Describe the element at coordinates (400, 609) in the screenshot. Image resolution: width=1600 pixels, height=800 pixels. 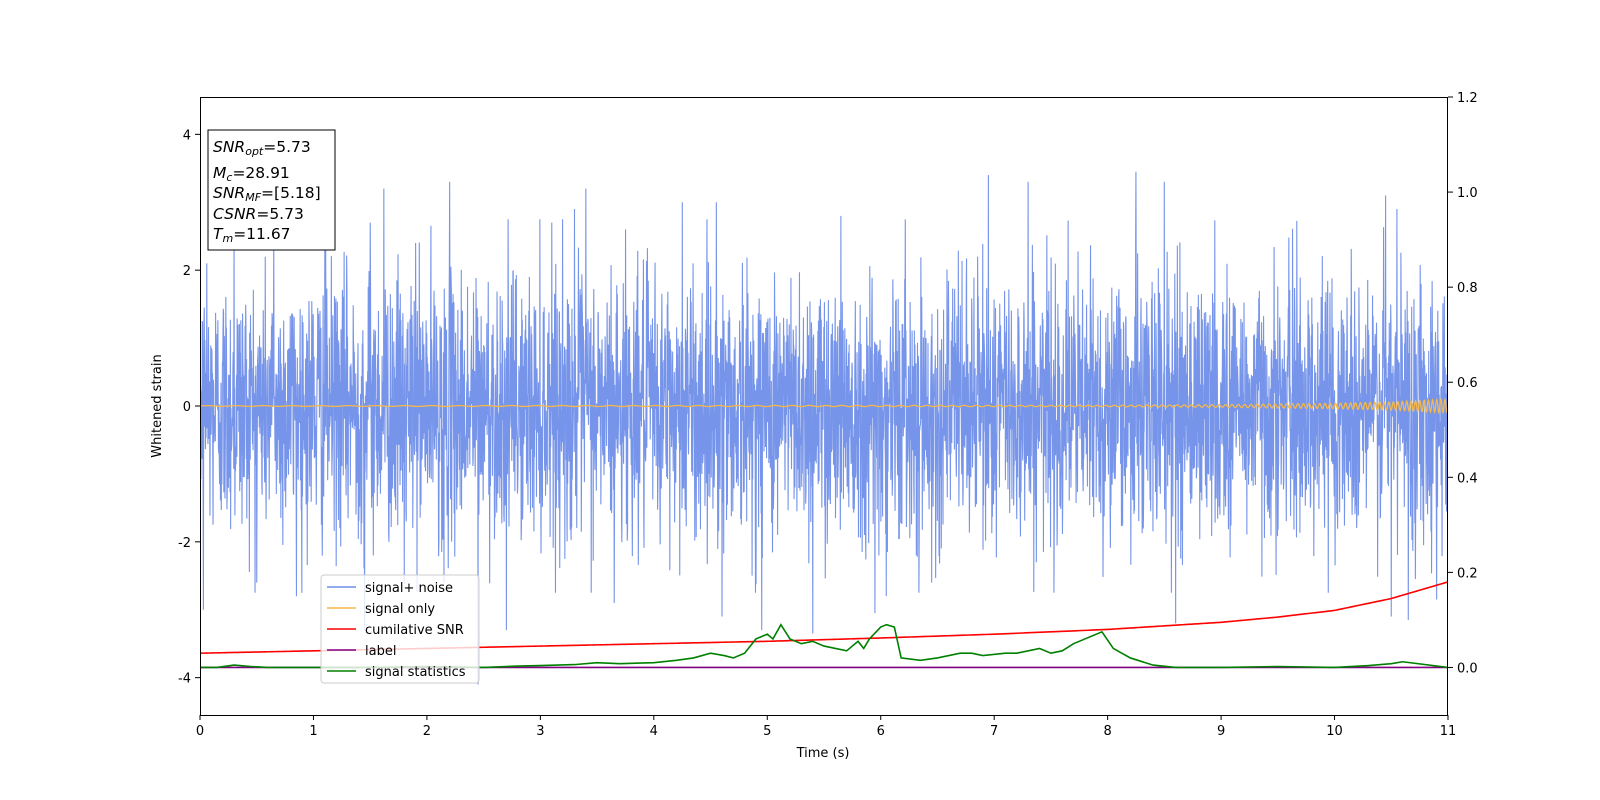
I see `legend-entry: signal only` at that location.